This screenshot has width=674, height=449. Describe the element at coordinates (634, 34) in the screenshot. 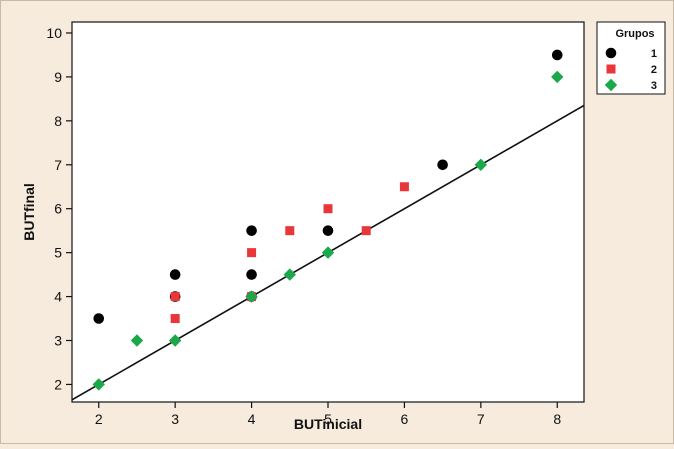

I see `legend-title: Grupos` at that location.